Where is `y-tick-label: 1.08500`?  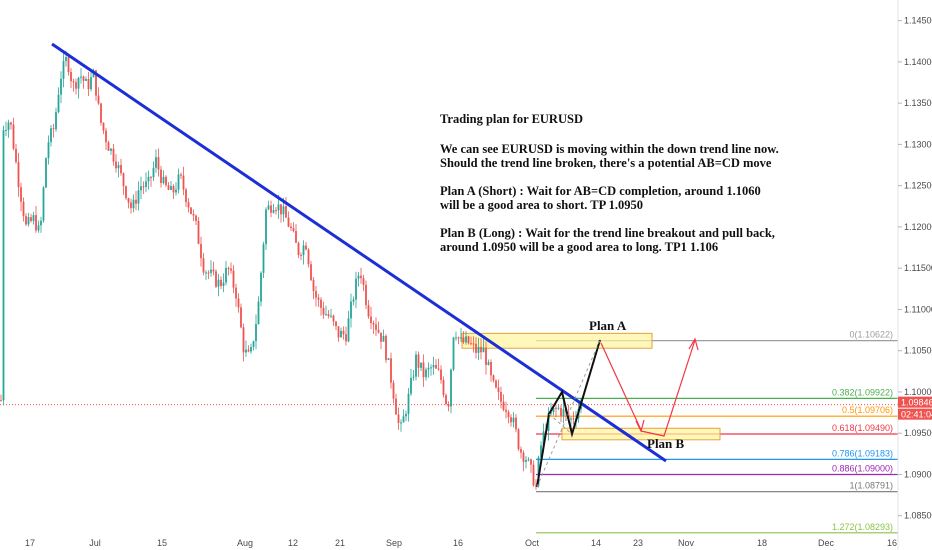 y-tick-label: 1.08500 is located at coordinates (918, 516).